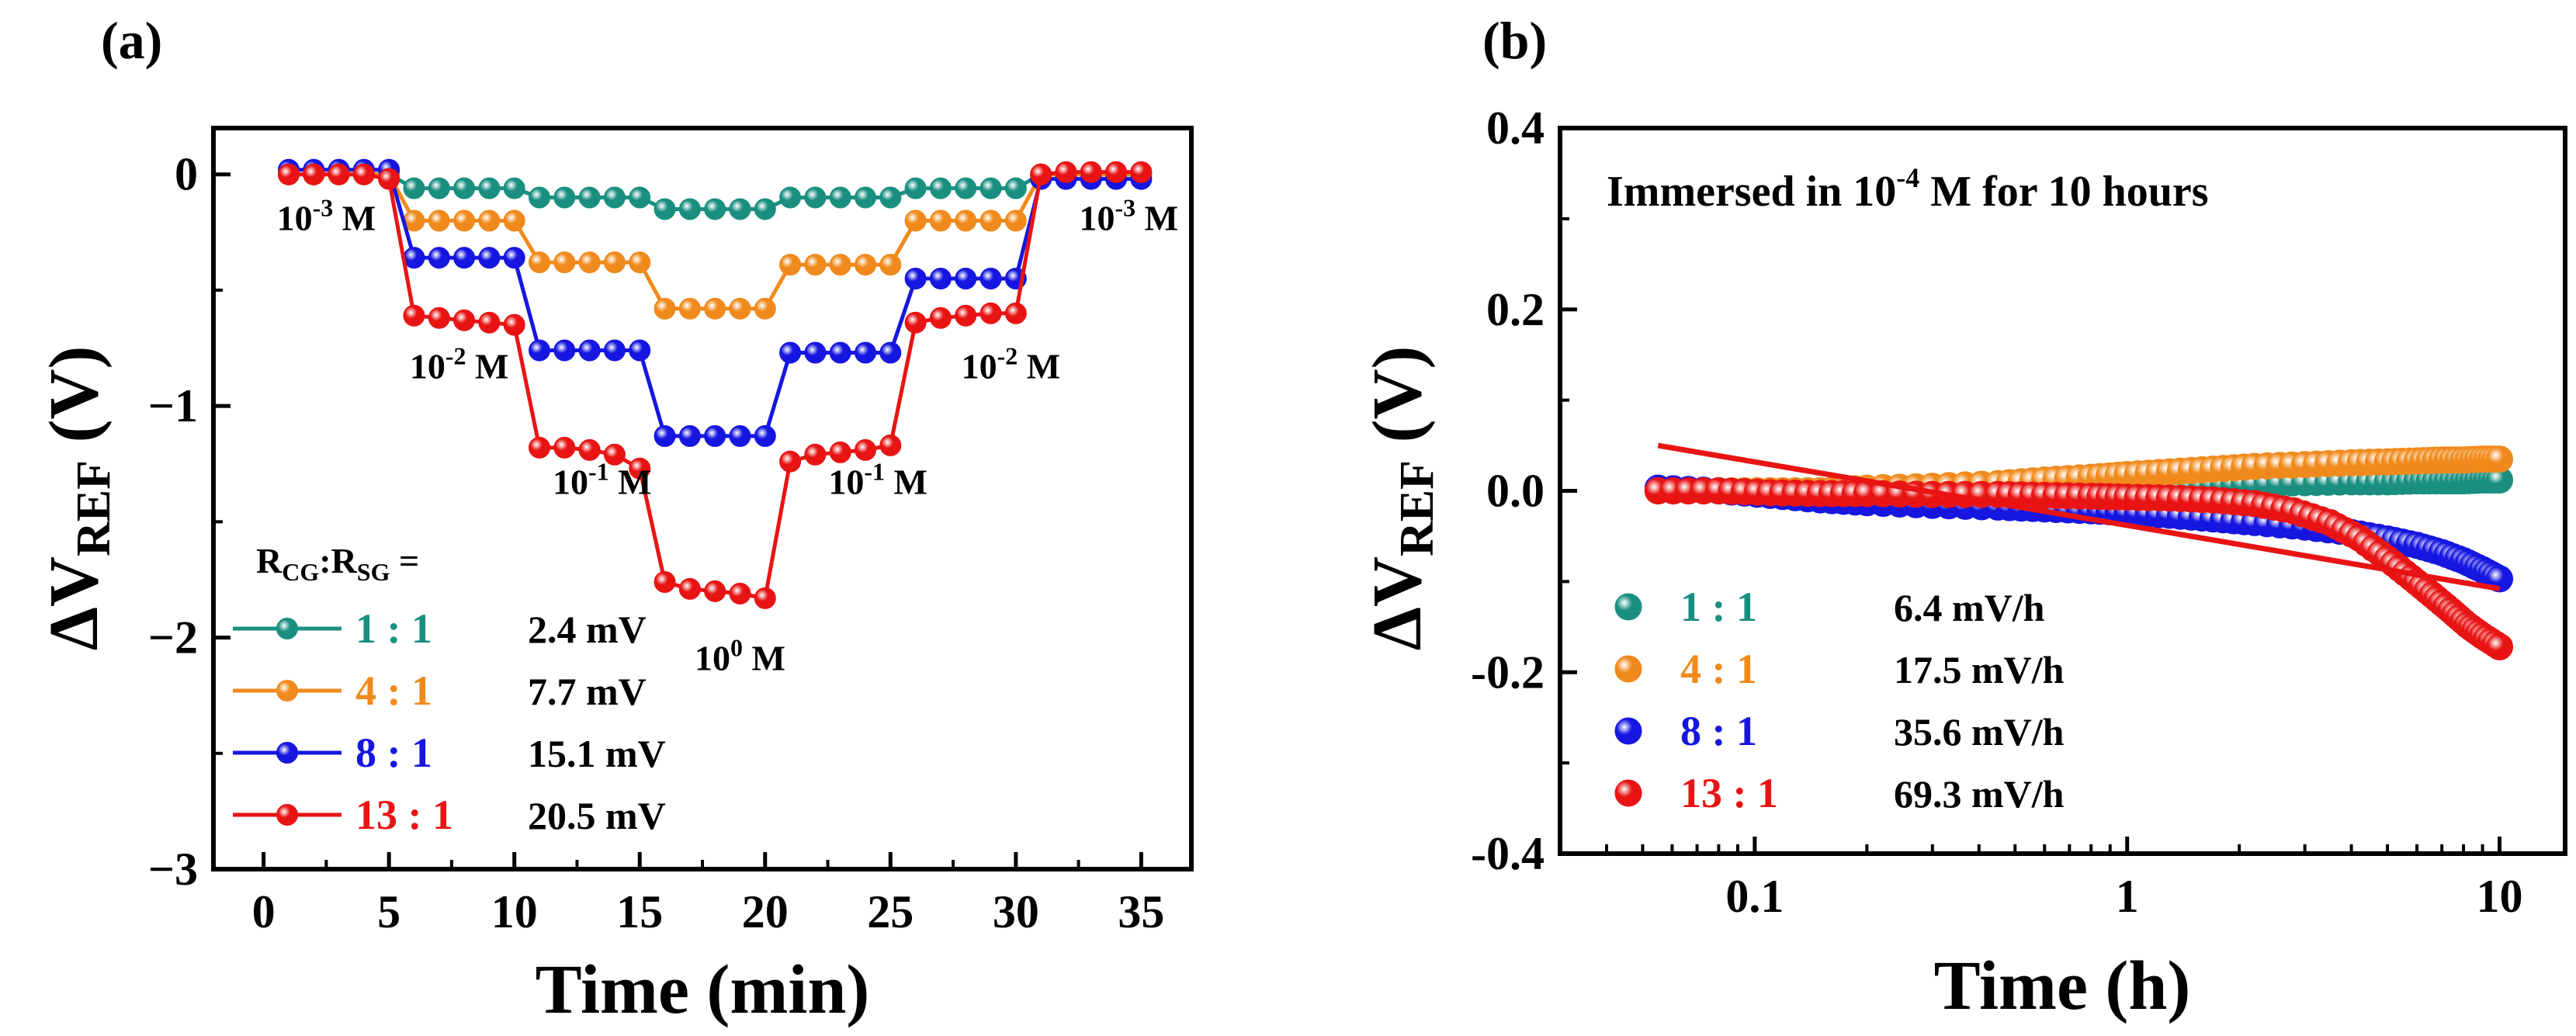  What do you see at coordinates (78, 498) in the screenshot?
I see `panel-a-ylabel: ΔVREF (V)` at bounding box center [78, 498].